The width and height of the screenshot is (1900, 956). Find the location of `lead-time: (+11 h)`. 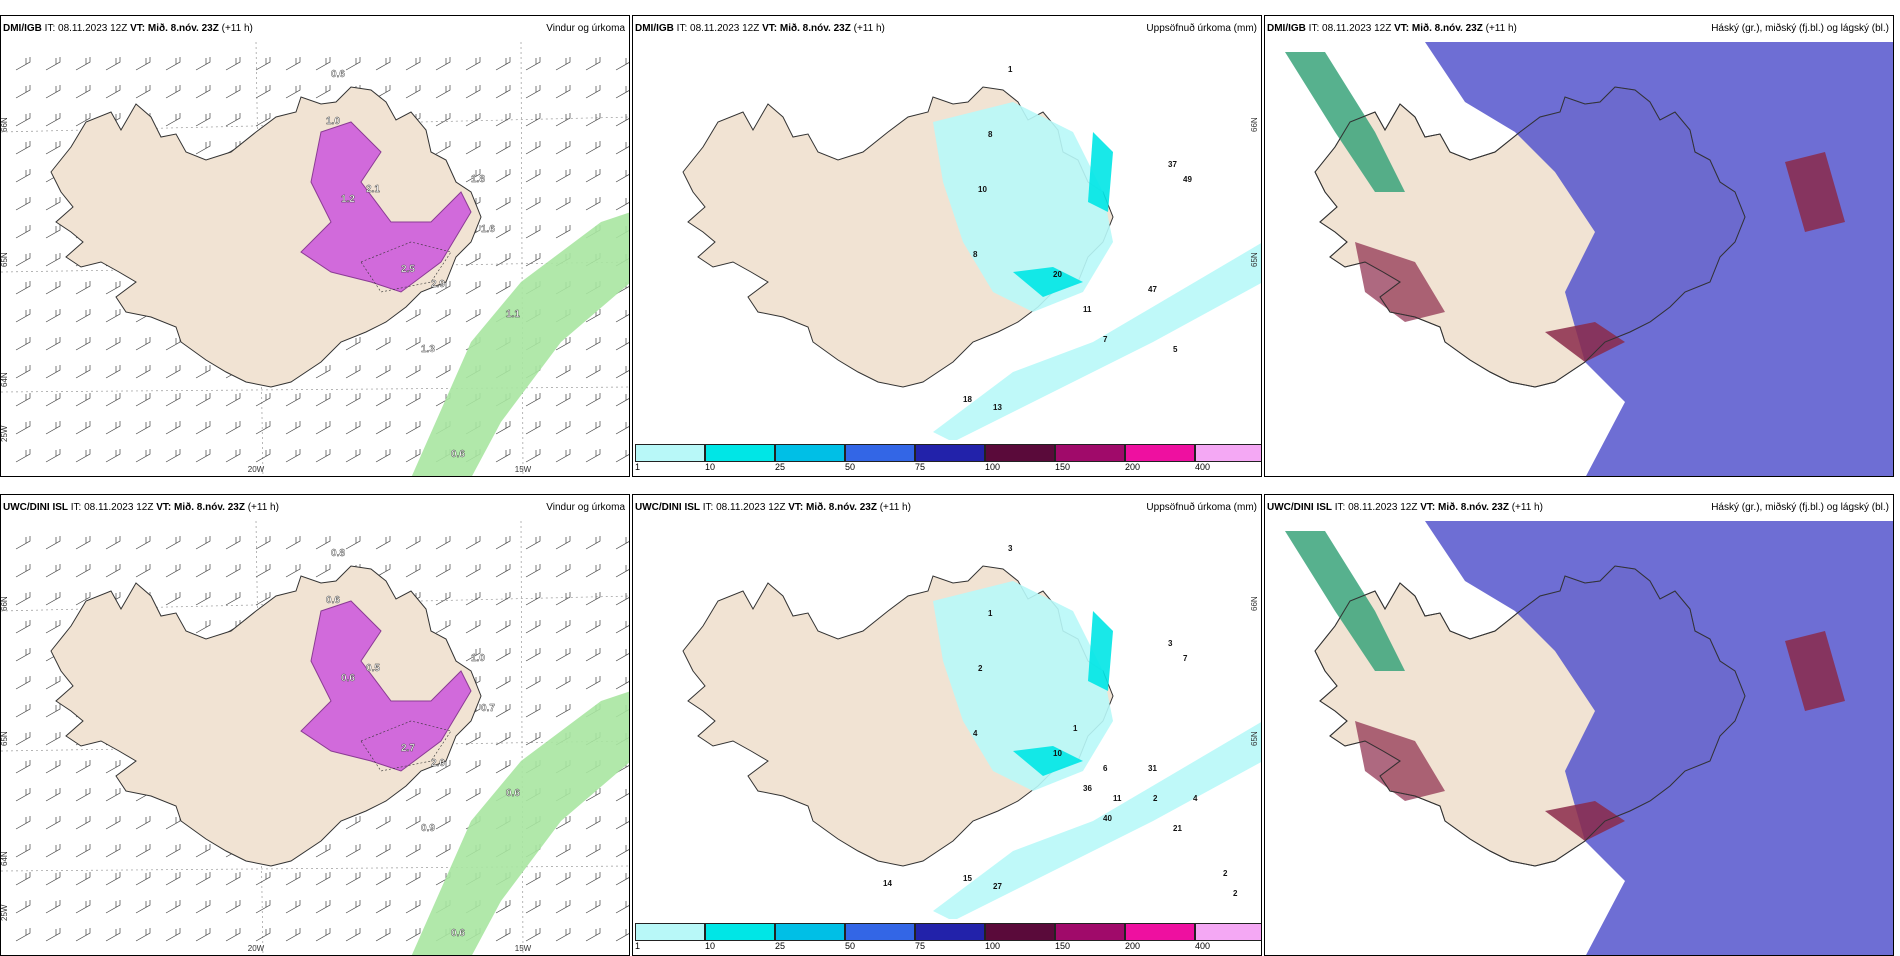

lead-time: (+11 h) is located at coordinates (1501, 28).